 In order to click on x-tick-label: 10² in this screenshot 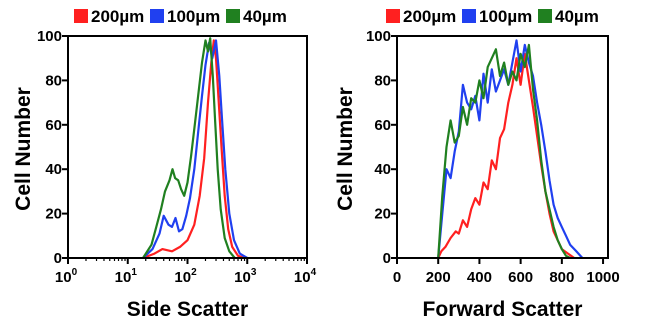, I will do `click(185, 276)`.